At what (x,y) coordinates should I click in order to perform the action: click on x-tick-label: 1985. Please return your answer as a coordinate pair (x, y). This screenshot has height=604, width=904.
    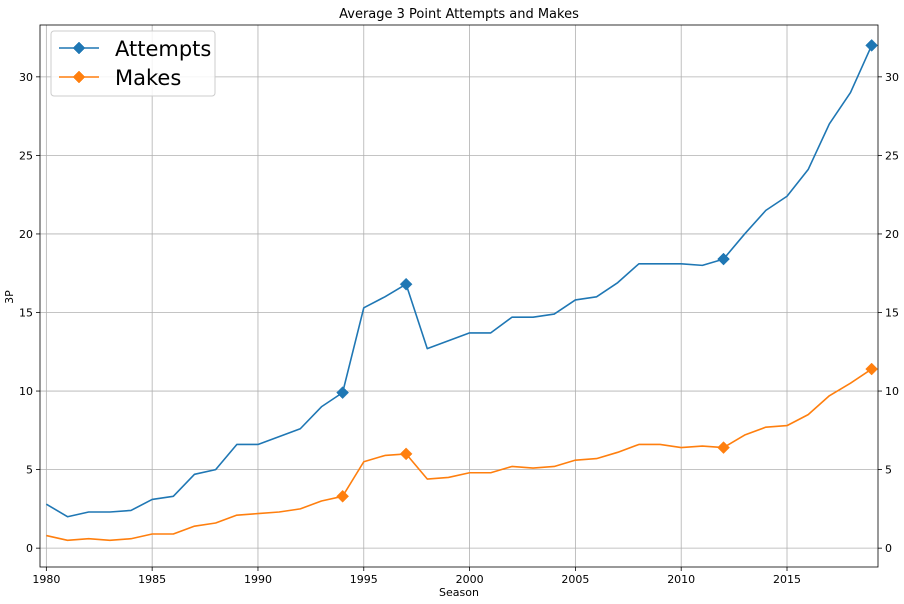
    Looking at the image, I should click on (152, 579).